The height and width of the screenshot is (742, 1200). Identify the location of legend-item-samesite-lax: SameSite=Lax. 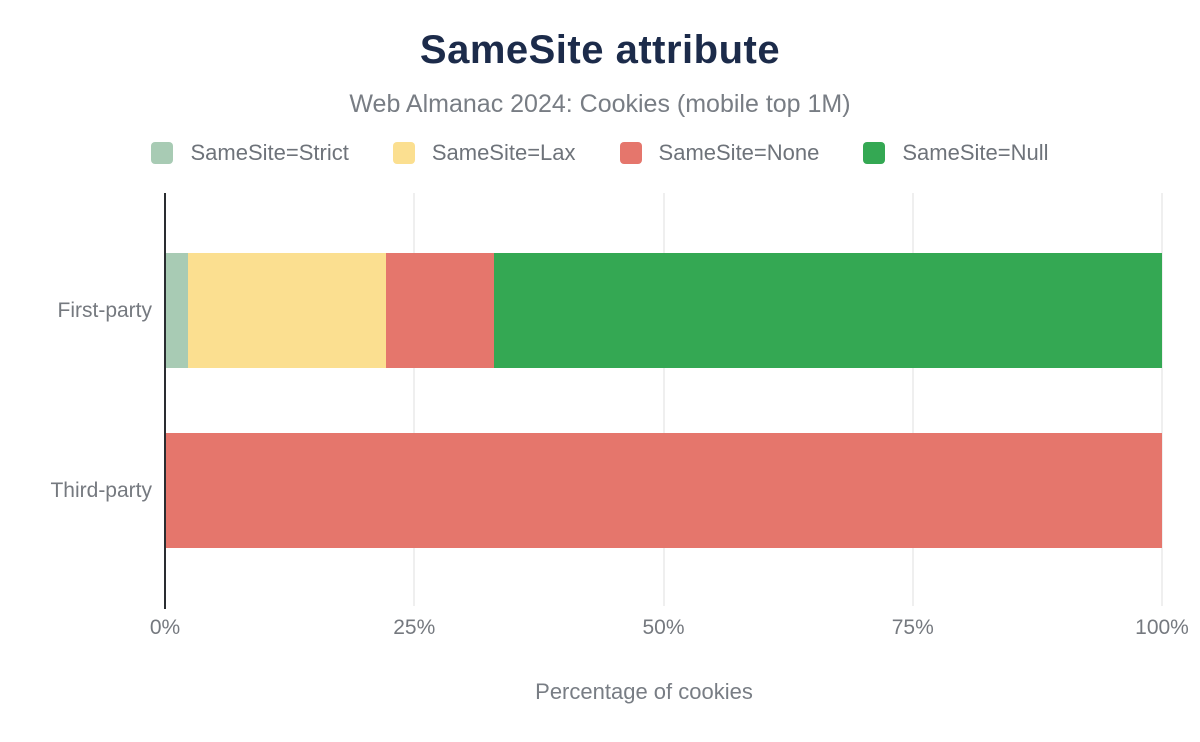
(484, 153).